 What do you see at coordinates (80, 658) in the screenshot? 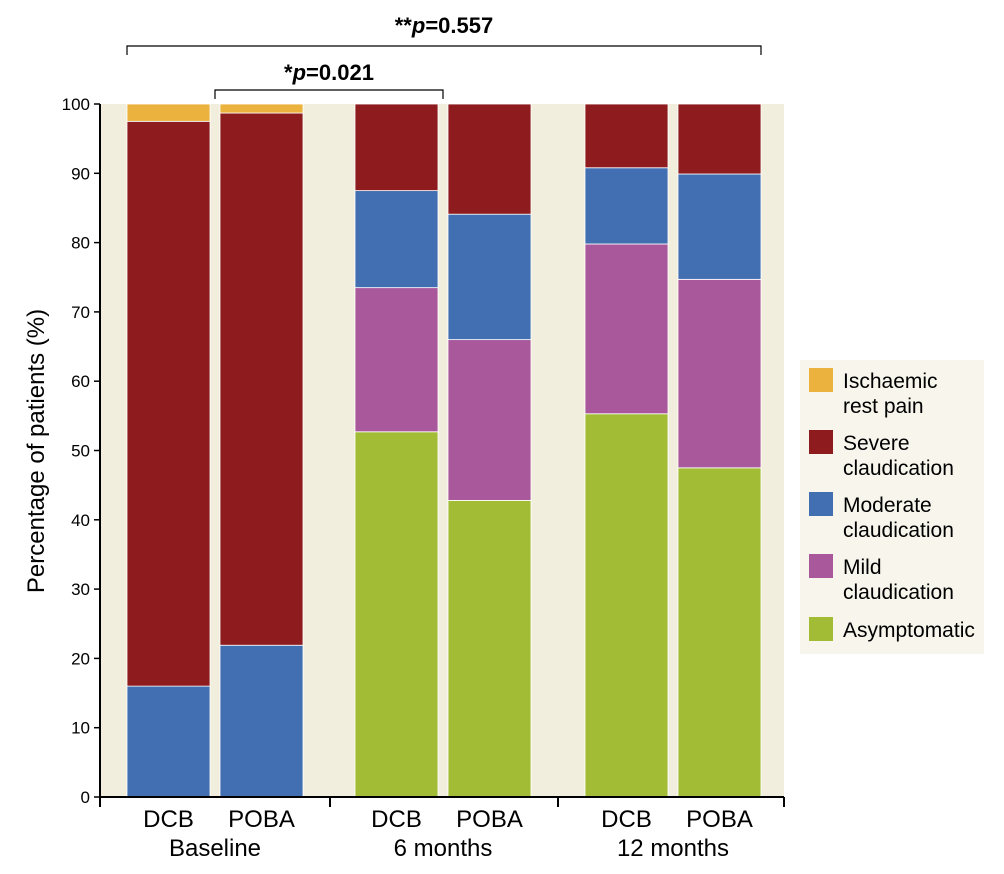
I see `y-tick-label: 20` at bounding box center [80, 658].